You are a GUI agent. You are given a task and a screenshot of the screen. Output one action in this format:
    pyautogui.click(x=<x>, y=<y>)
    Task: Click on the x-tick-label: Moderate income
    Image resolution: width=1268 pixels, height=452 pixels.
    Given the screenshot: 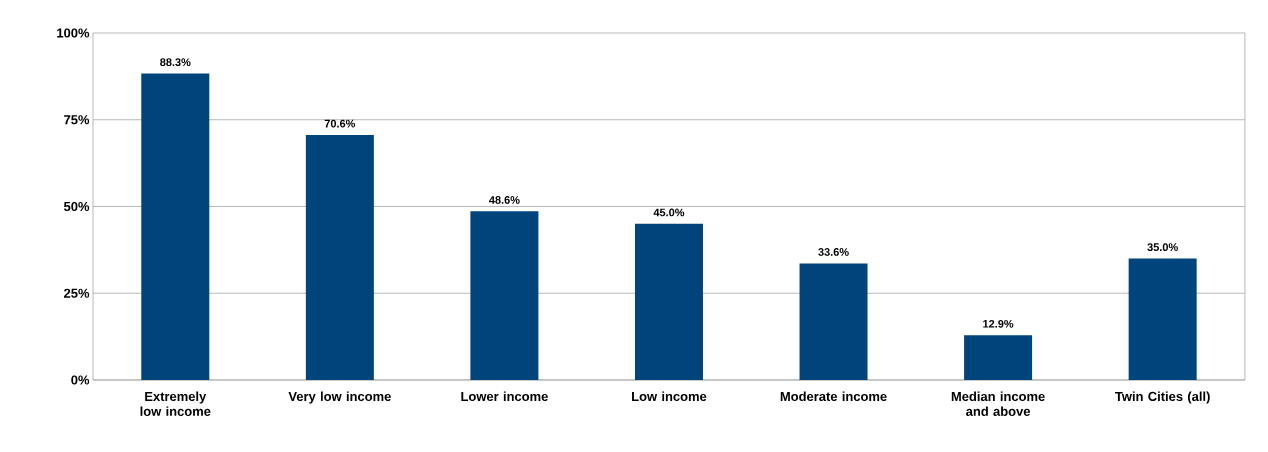 What is the action you would take?
    pyautogui.click(x=833, y=396)
    